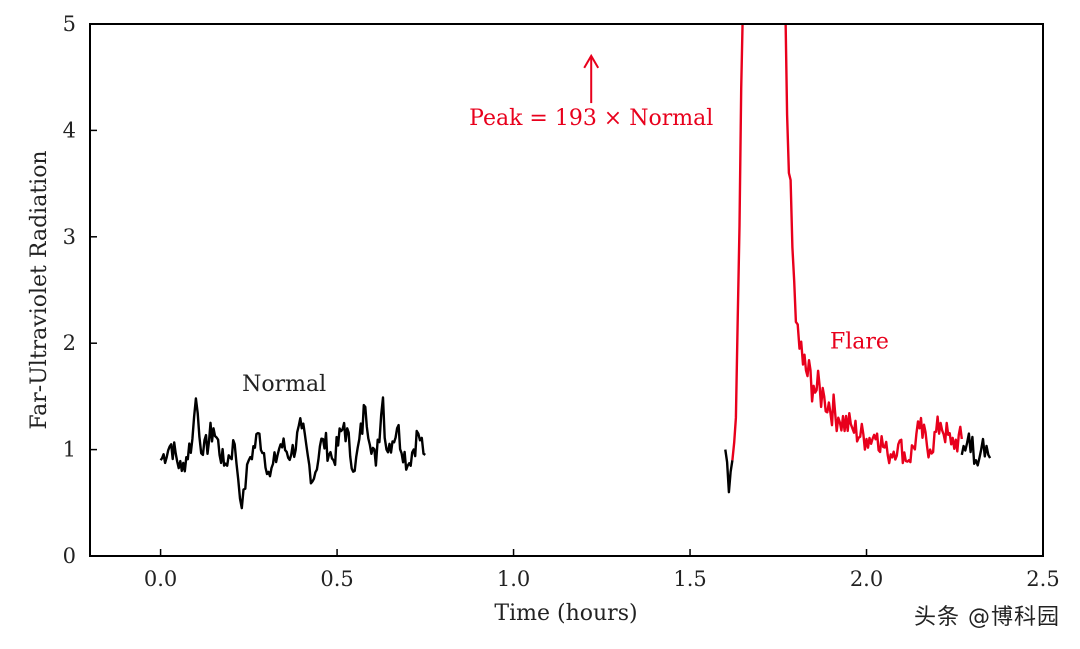 This screenshot has width=1080, height=649. Describe the element at coordinates (69, 343) in the screenshot. I see `y-tick-label: 2` at that location.